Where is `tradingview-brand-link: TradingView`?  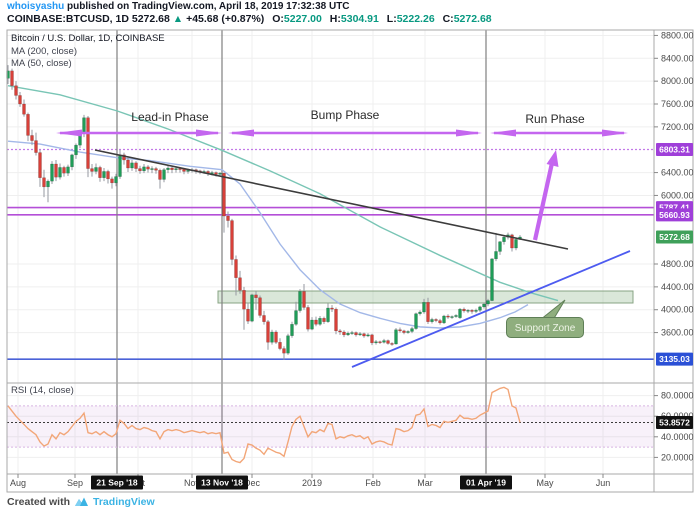
tradingview-brand-link: TradingView is located at coordinates (124, 502).